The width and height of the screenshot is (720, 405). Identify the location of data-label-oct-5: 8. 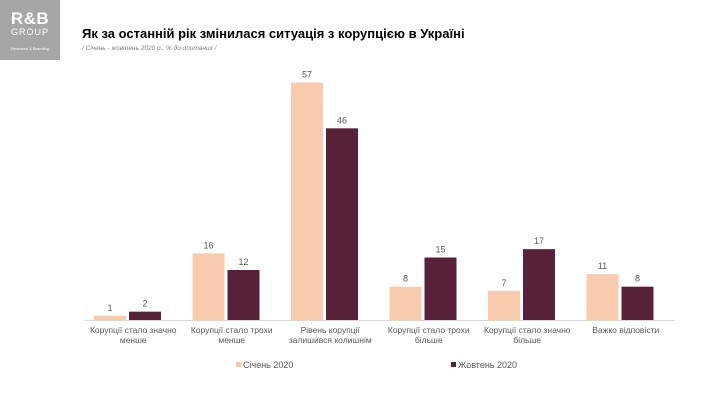
(637, 279).